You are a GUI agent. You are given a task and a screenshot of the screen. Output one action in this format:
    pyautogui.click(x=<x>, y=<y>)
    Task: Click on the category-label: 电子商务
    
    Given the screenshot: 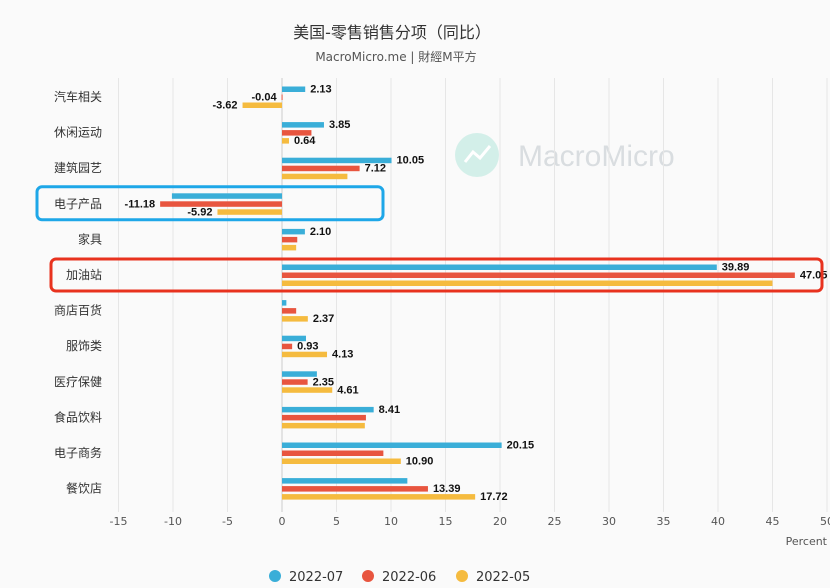 What is the action you would take?
    pyautogui.click(x=78, y=452)
    